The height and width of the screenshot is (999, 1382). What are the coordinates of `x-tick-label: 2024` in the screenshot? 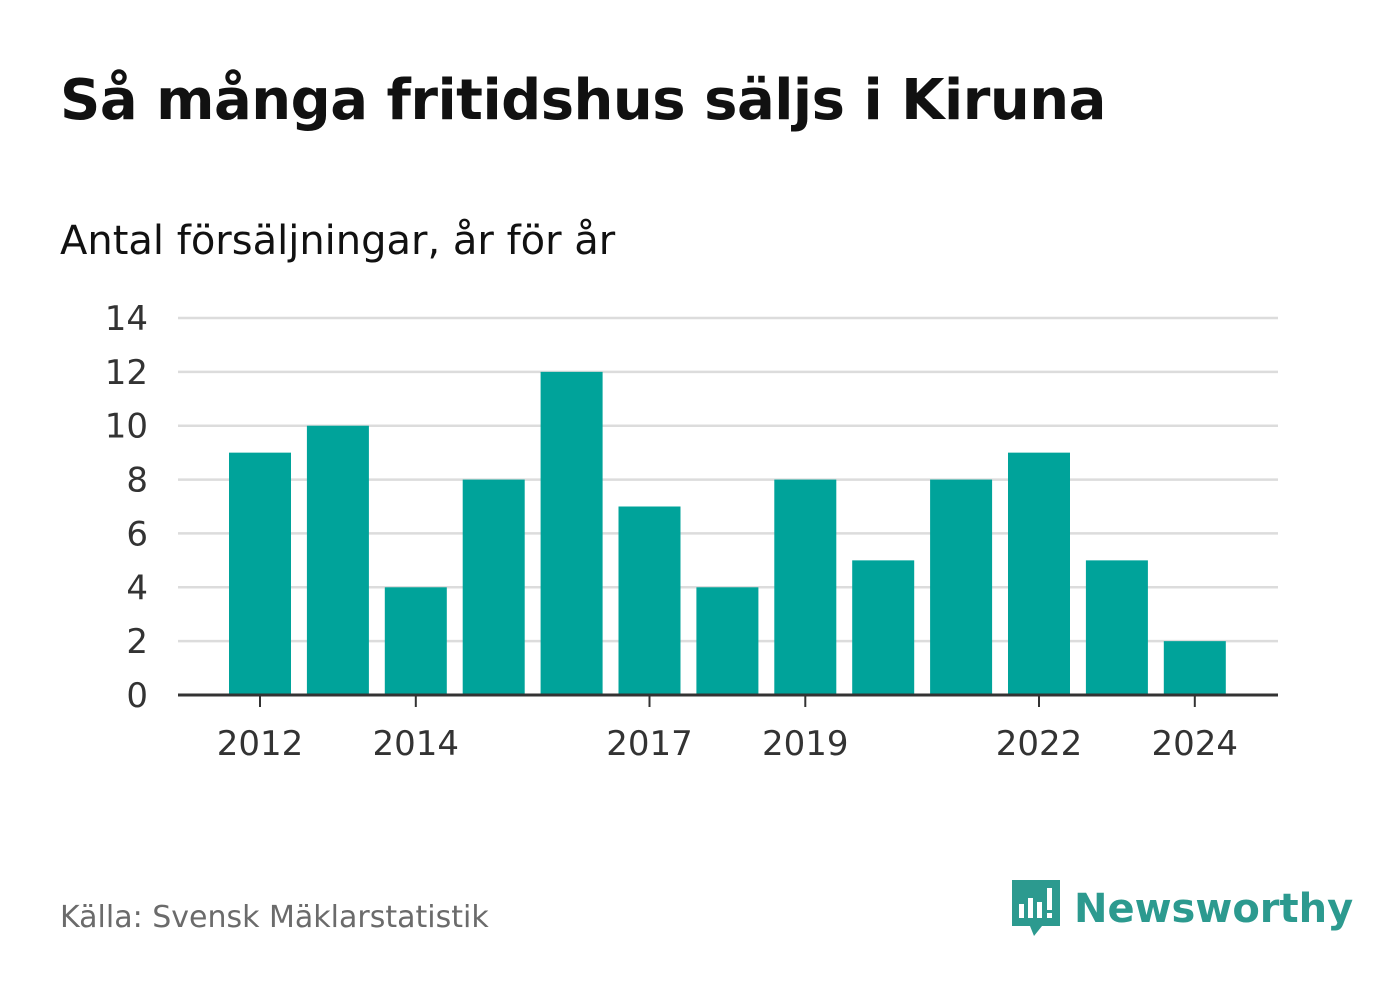 It's located at (1195, 744).